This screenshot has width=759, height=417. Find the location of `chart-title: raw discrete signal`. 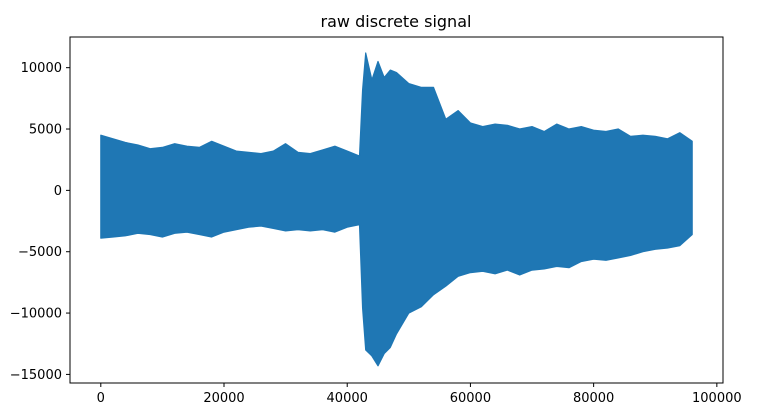

chart-title: raw discrete signal is located at coordinates (396, 21).